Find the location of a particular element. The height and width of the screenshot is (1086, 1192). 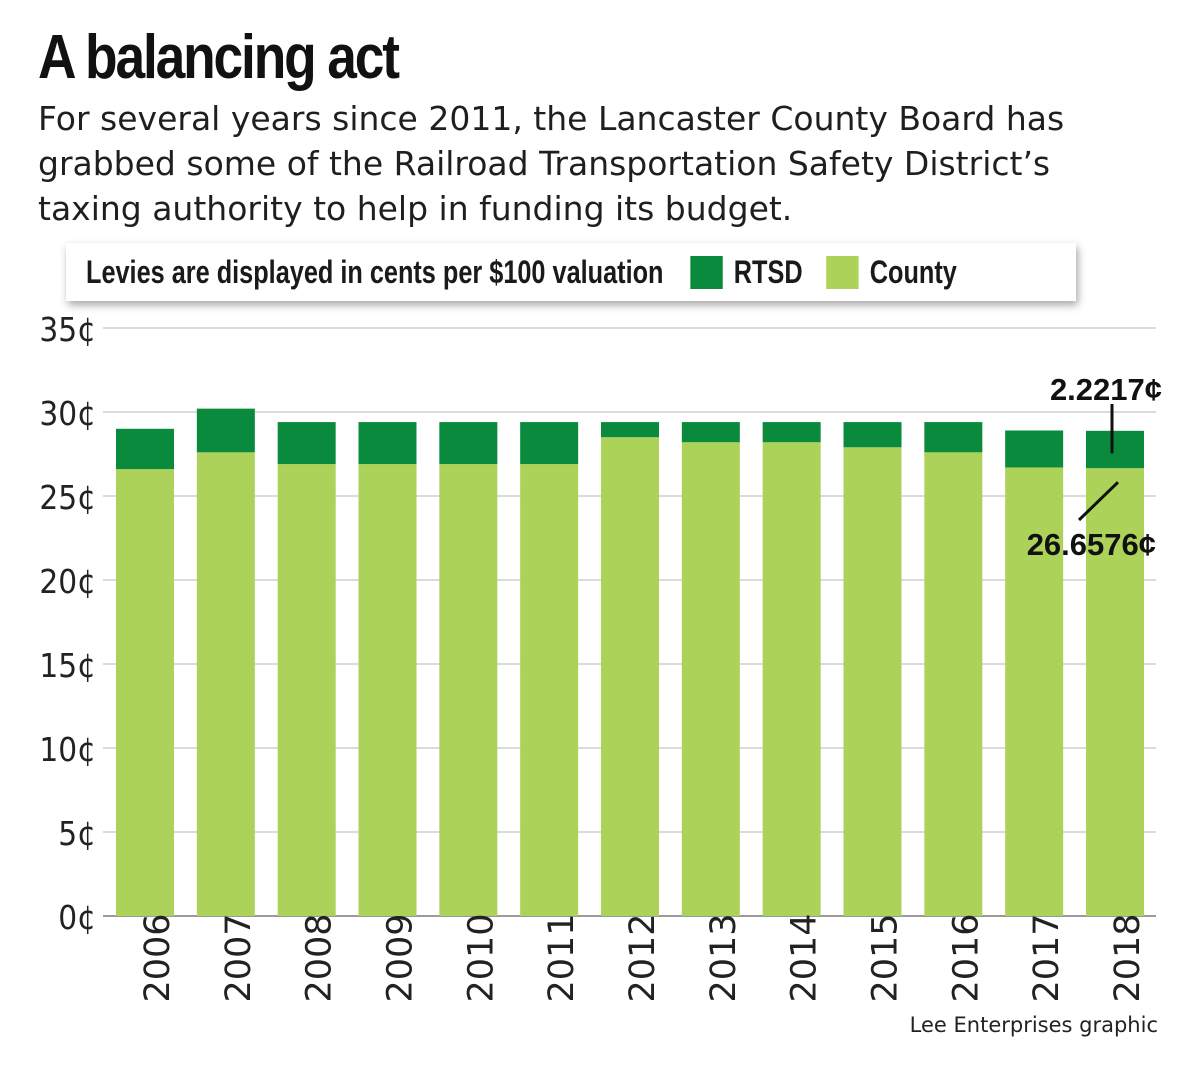

legend-text-county: County is located at coordinates (913, 271).